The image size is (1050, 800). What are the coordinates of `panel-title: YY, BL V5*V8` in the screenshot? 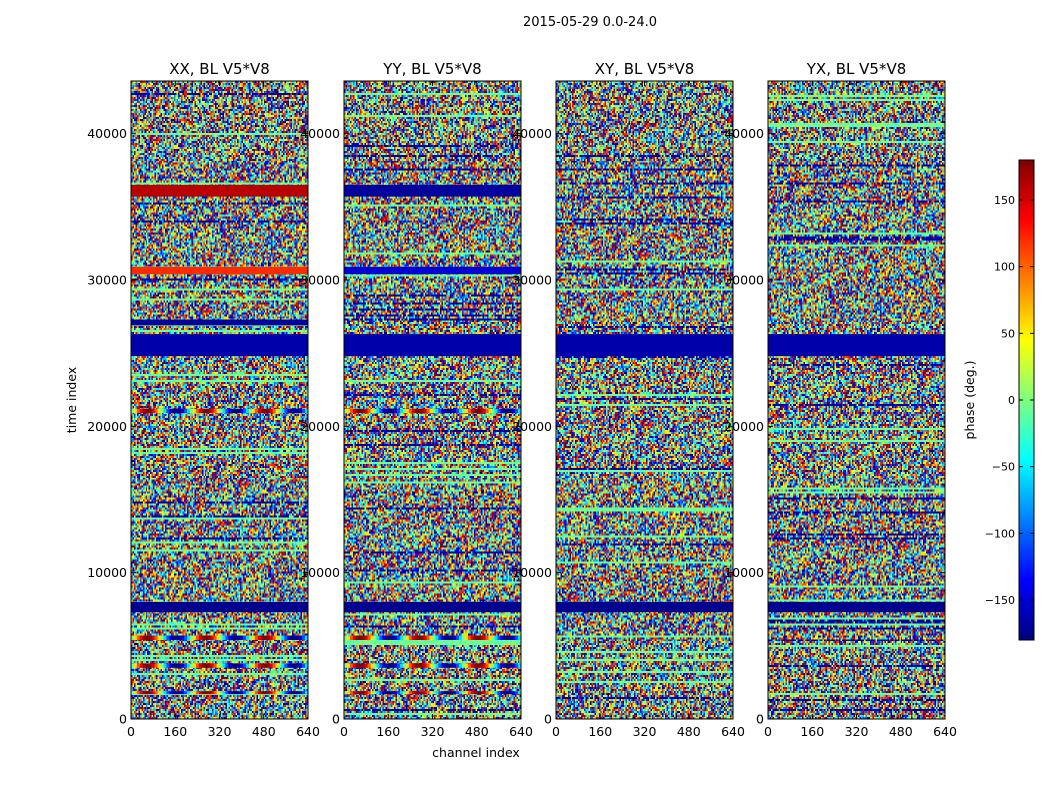 It's located at (431, 69).